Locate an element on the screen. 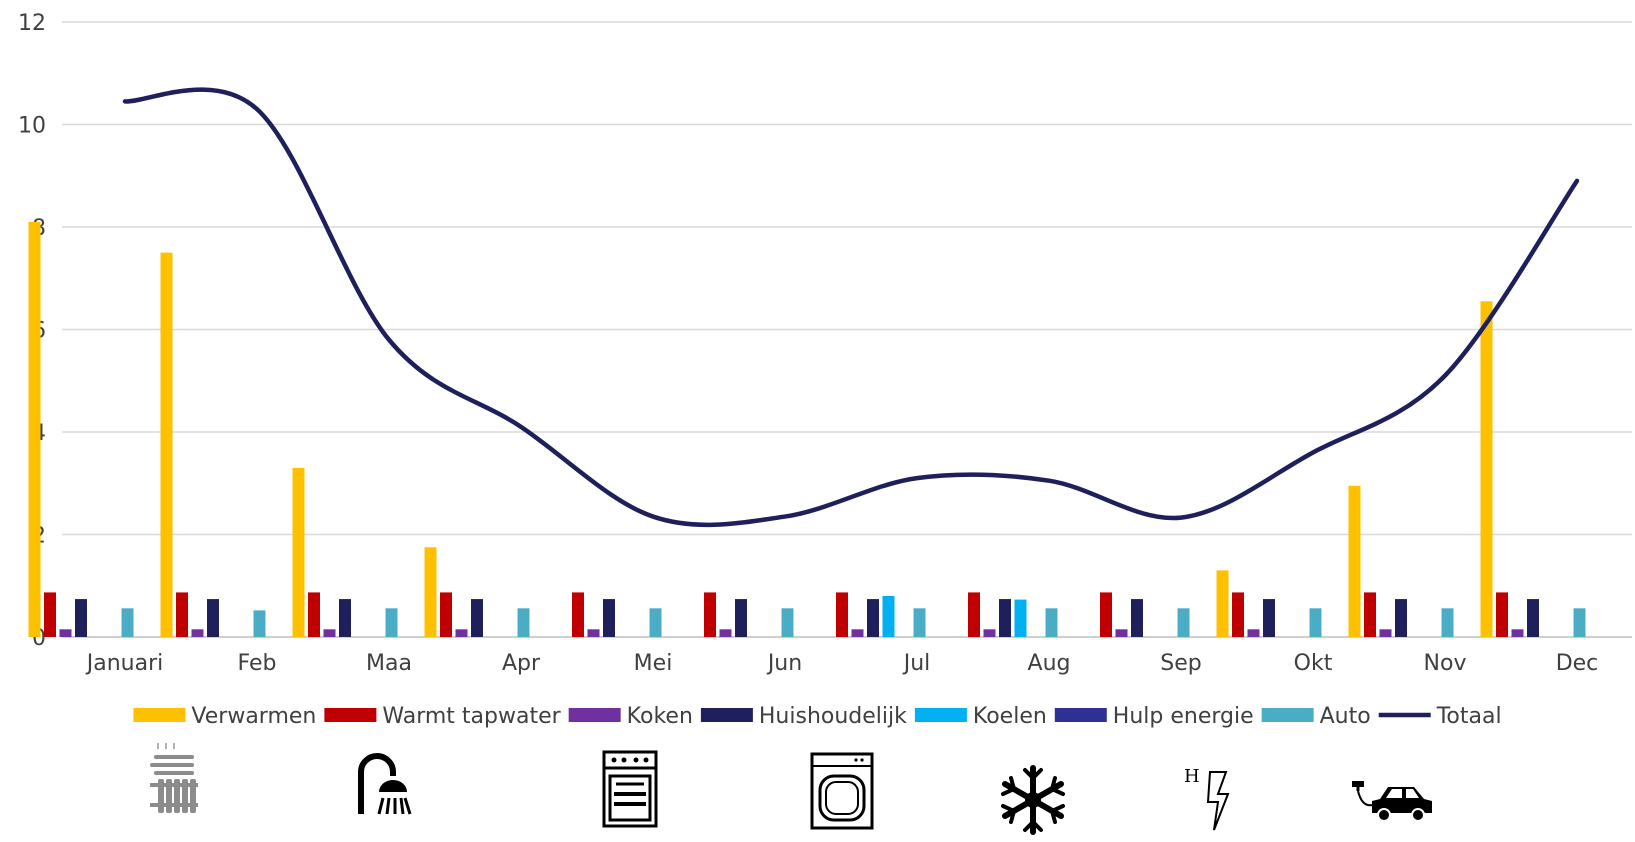  legend-label: Auto is located at coordinates (1345, 716).